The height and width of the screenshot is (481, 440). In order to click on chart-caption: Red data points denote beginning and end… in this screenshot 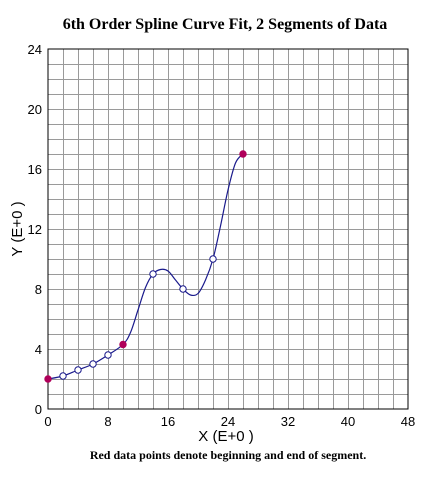, I will do `click(228, 455)`.